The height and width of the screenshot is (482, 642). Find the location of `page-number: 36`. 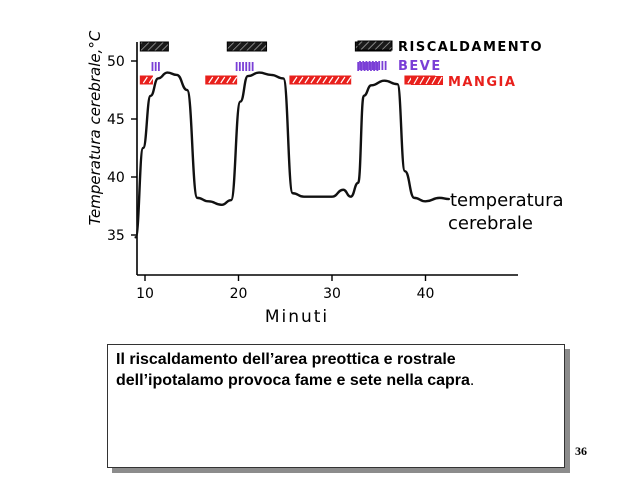

page-number: 36 is located at coordinates (581, 451).